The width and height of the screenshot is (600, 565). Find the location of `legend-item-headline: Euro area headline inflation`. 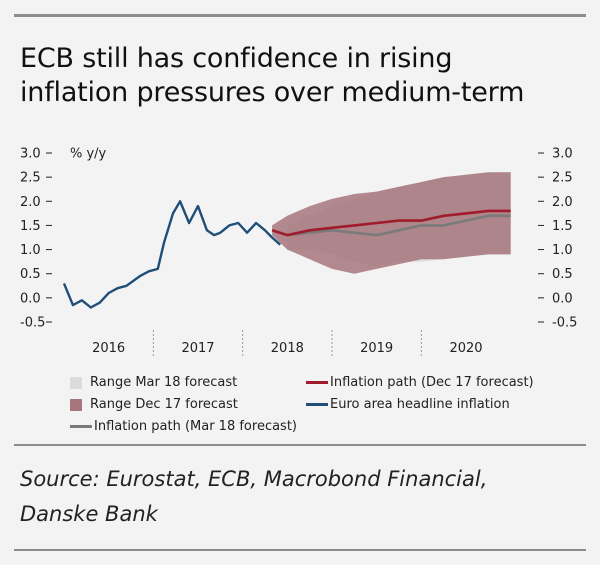

legend-item-headline: Euro area headline inflation is located at coordinates (408, 404).